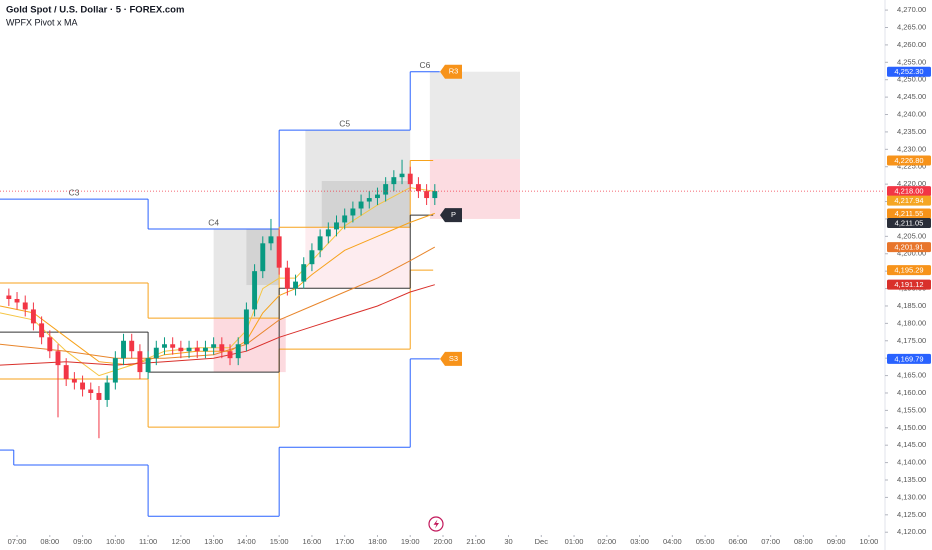  Describe the element at coordinates (911, 183) in the screenshot. I see `y-tick-label: 4,220.00` at that location.